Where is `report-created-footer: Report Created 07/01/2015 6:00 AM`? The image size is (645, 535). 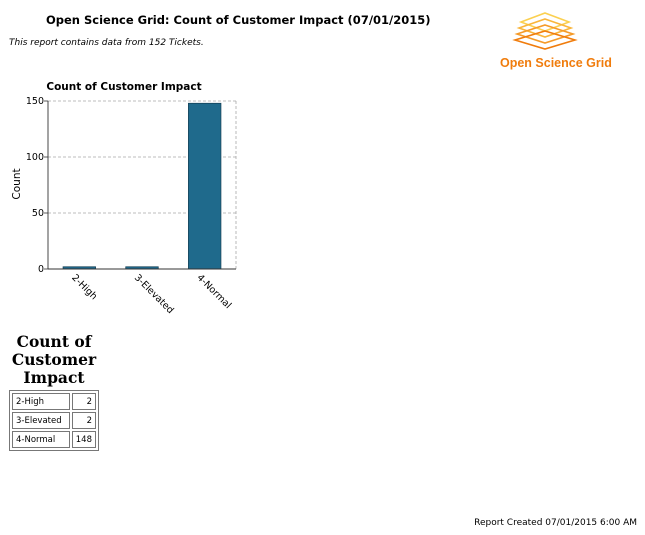 report-created-footer: Report Created 07/01/2015 6:00 AM is located at coordinates (555, 523).